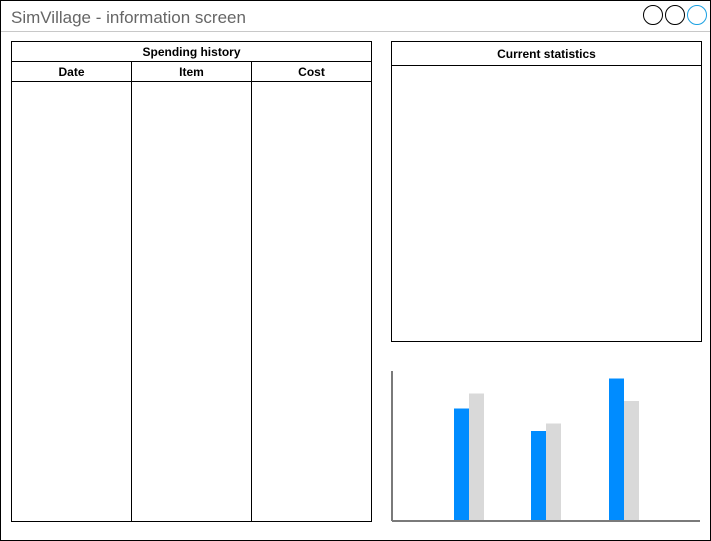 This screenshot has height=541, width=711. I want to click on date-column-header: Date, so click(72, 71).